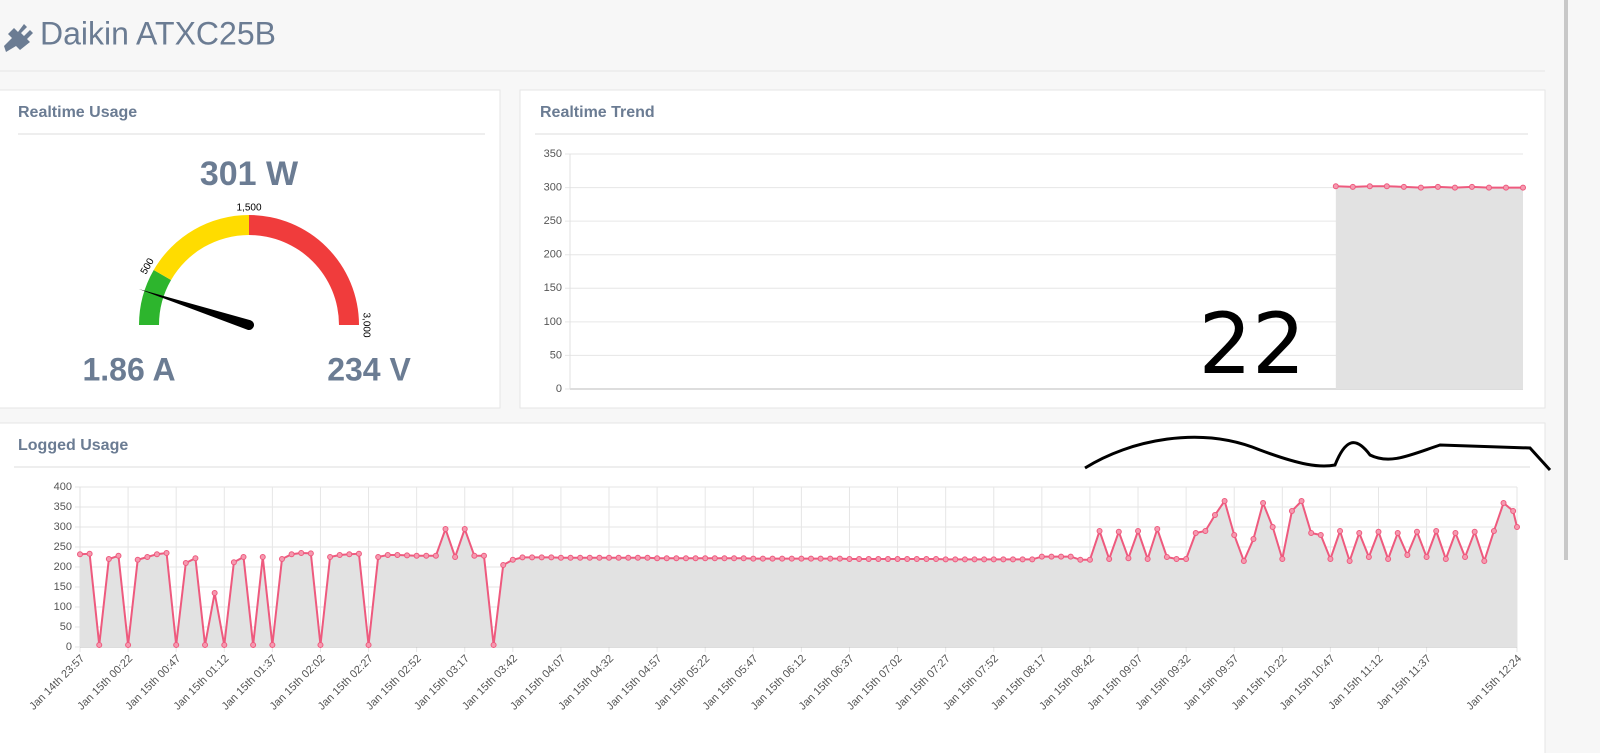 Image resolution: width=1600 pixels, height=753 pixels. I want to click on scrollbar, so click(1566, 280).